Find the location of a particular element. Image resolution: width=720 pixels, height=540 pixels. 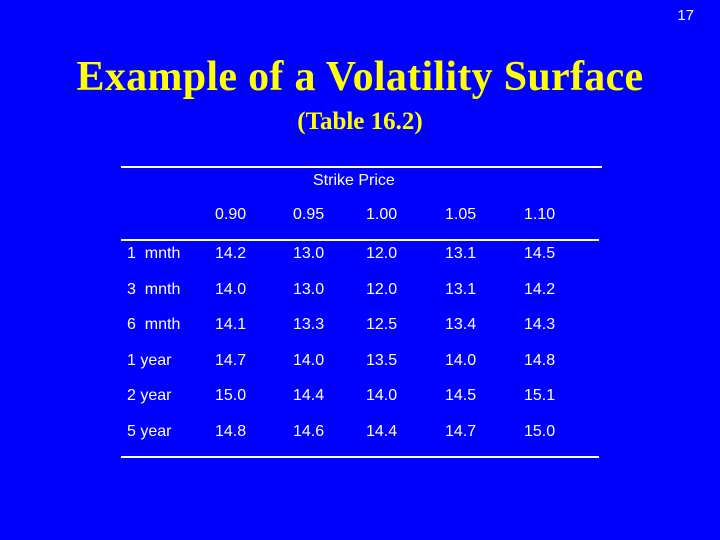

maturity-label: 1 year is located at coordinates (149, 360).